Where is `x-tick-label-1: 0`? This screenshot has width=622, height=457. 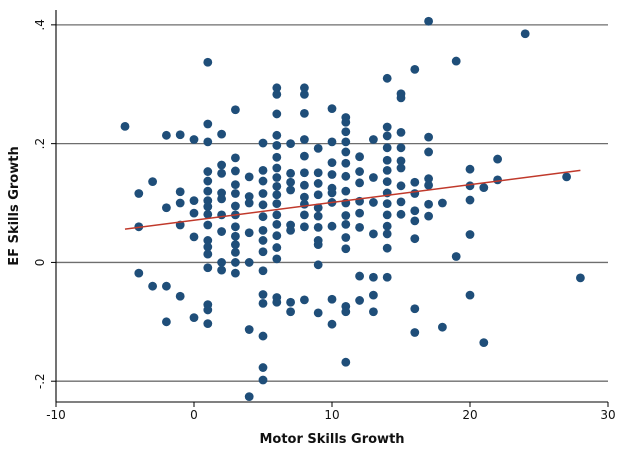
x-tick-label-1: 0 is located at coordinates (194, 415).